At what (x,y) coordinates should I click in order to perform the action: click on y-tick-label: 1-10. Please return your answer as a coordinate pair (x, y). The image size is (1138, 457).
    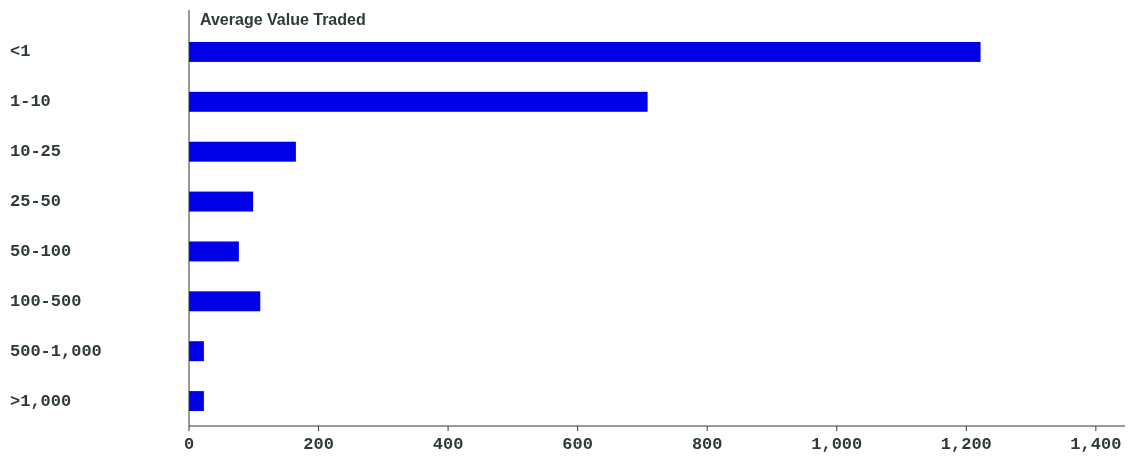
    Looking at the image, I should click on (30, 102).